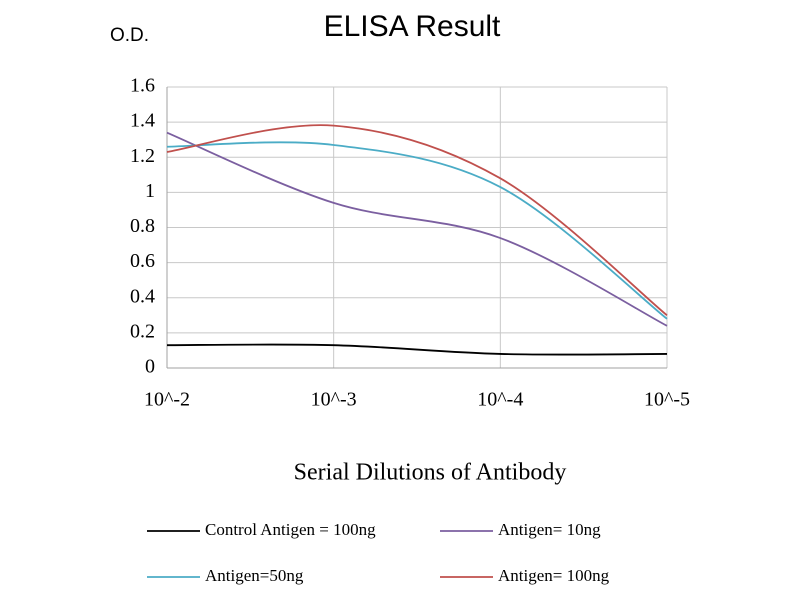  Describe the element at coordinates (334, 400) in the screenshot. I see `x-tick-label: 10^-3` at that location.